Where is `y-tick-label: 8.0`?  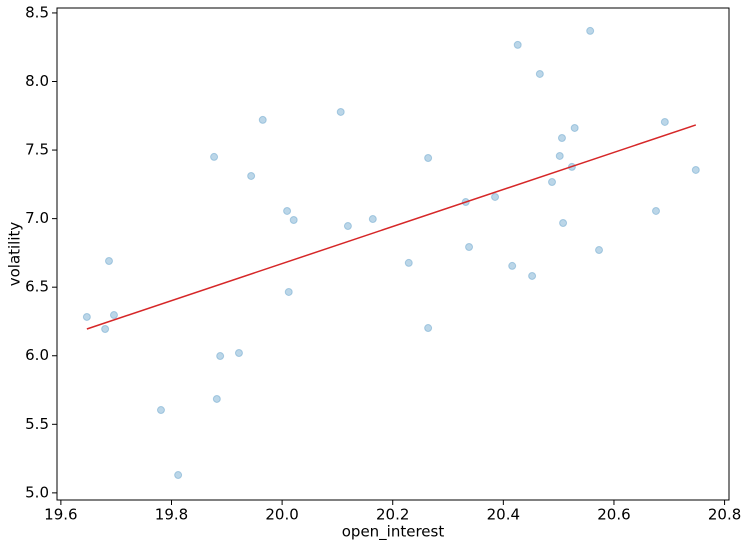 y-tick-label: 8.0 is located at coordinates (37, 81).